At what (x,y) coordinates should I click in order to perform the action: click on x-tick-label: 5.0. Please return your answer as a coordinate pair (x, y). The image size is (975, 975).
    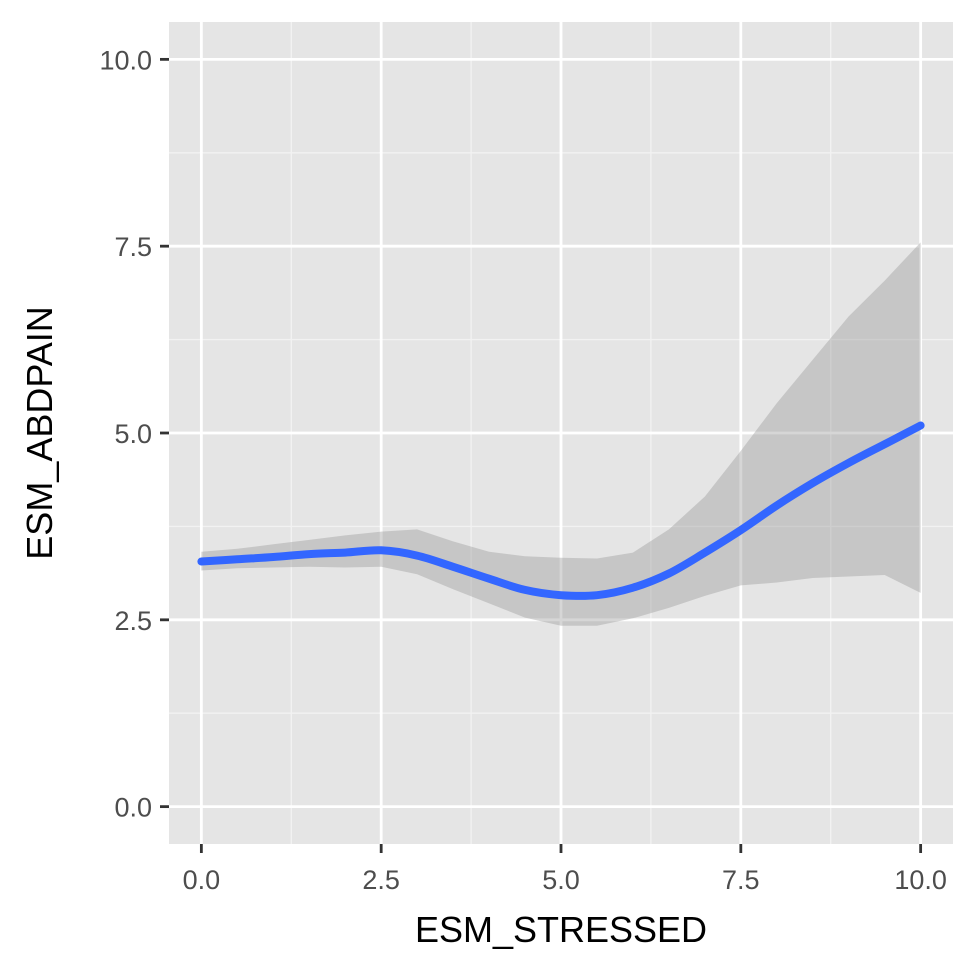
    Looking at the image, I should click on (561, 880).